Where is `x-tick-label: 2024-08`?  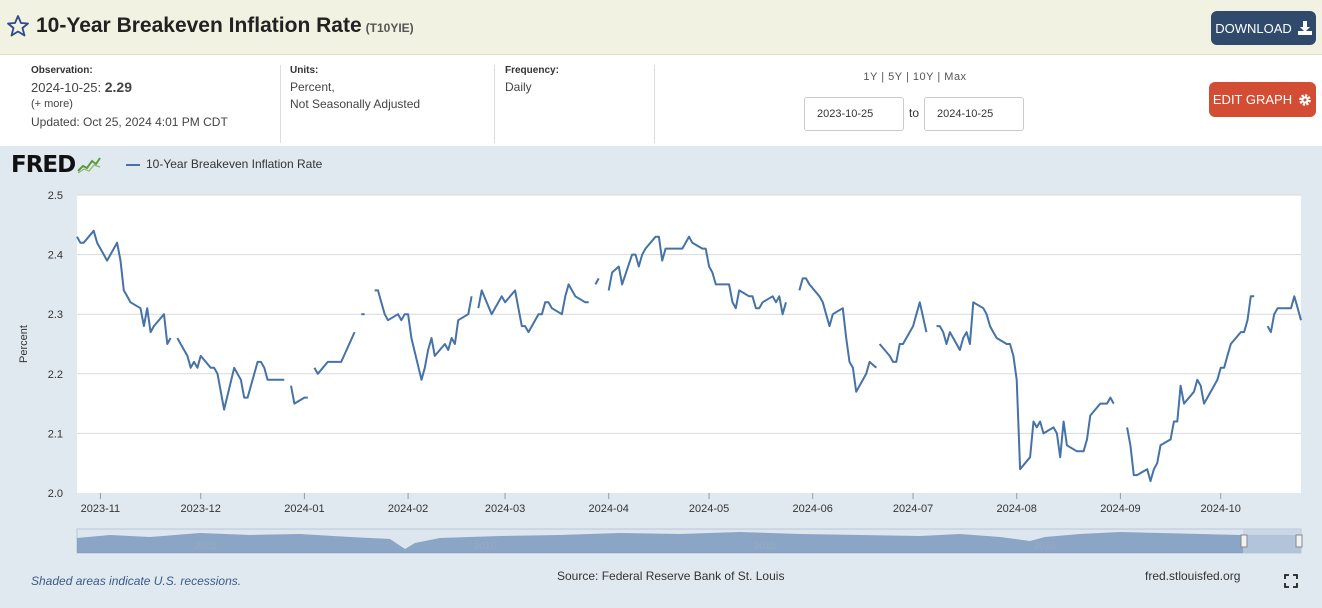 x-tick-label: 2024-08 is located at coordinates (1017, 509).